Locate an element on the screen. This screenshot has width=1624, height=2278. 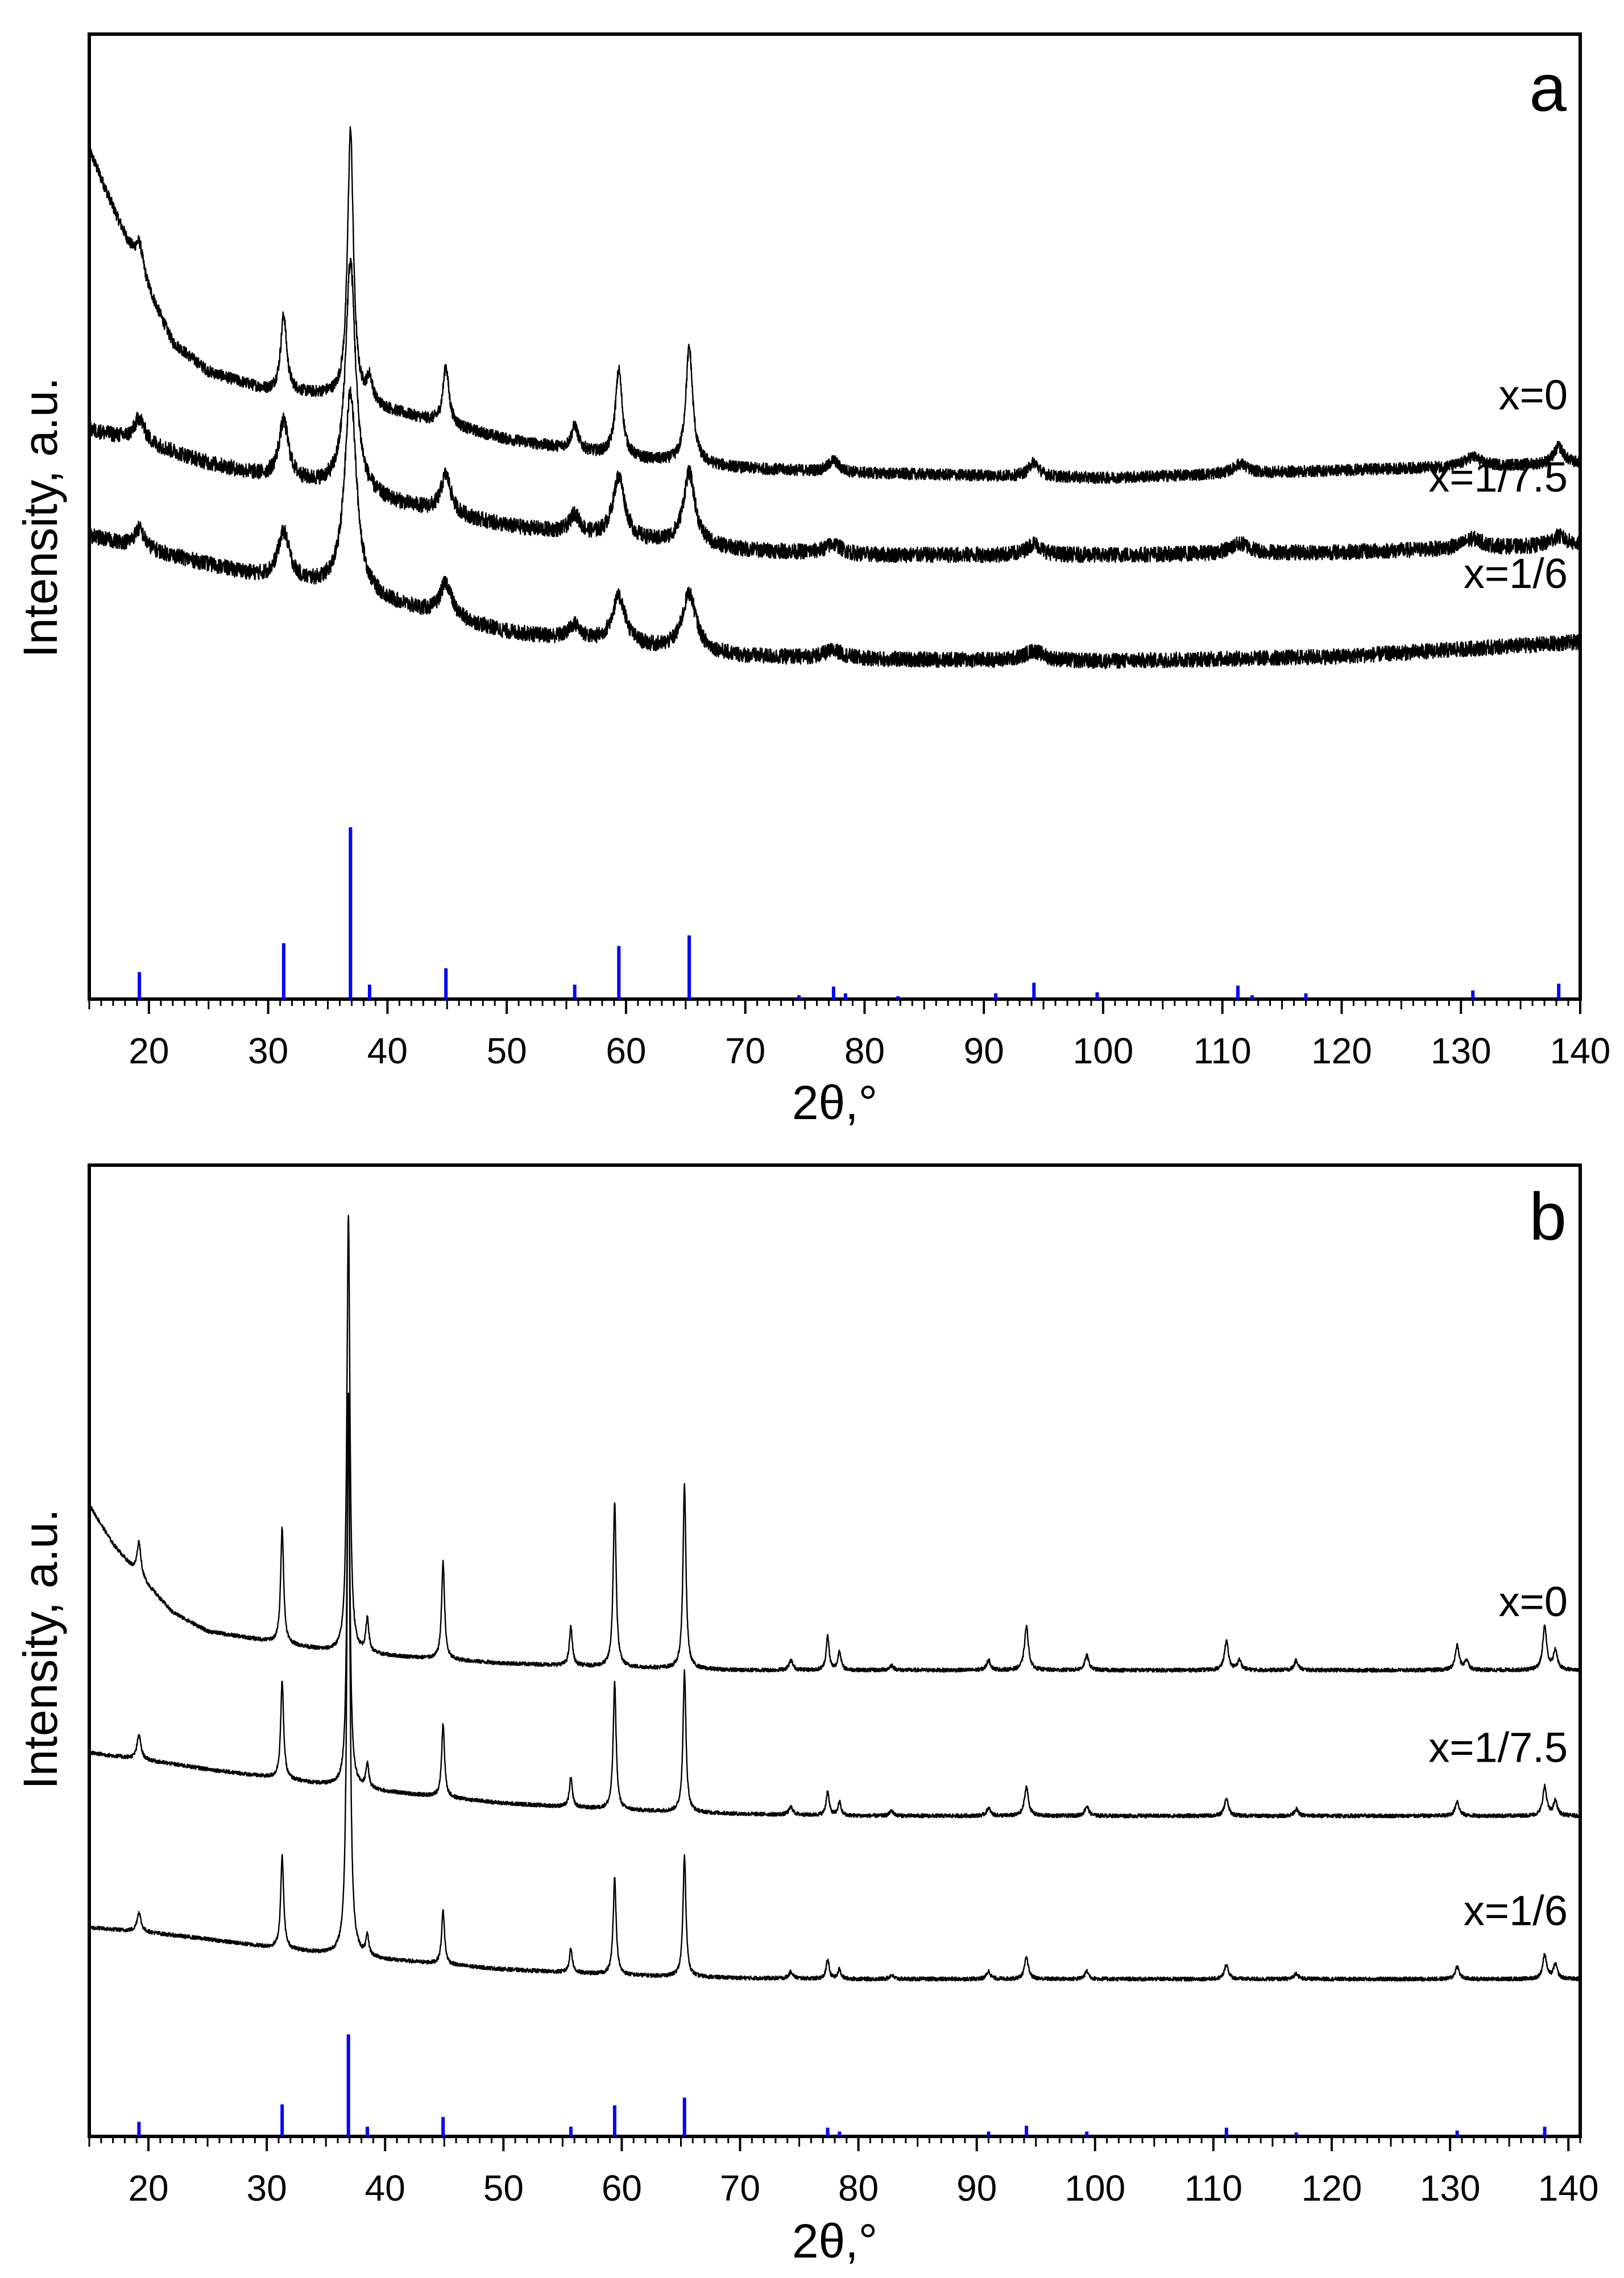
panel-label: b is located at coordinates (1548, 1216).